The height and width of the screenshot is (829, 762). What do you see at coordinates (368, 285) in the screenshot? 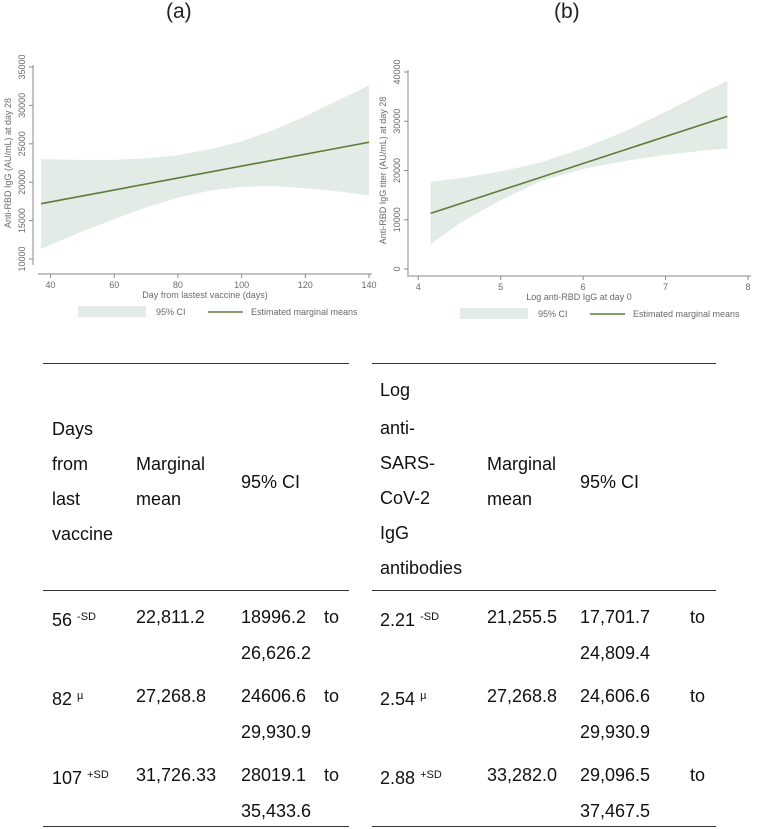
I see `x-tick-label: 140` at bounding box center [368, 285].